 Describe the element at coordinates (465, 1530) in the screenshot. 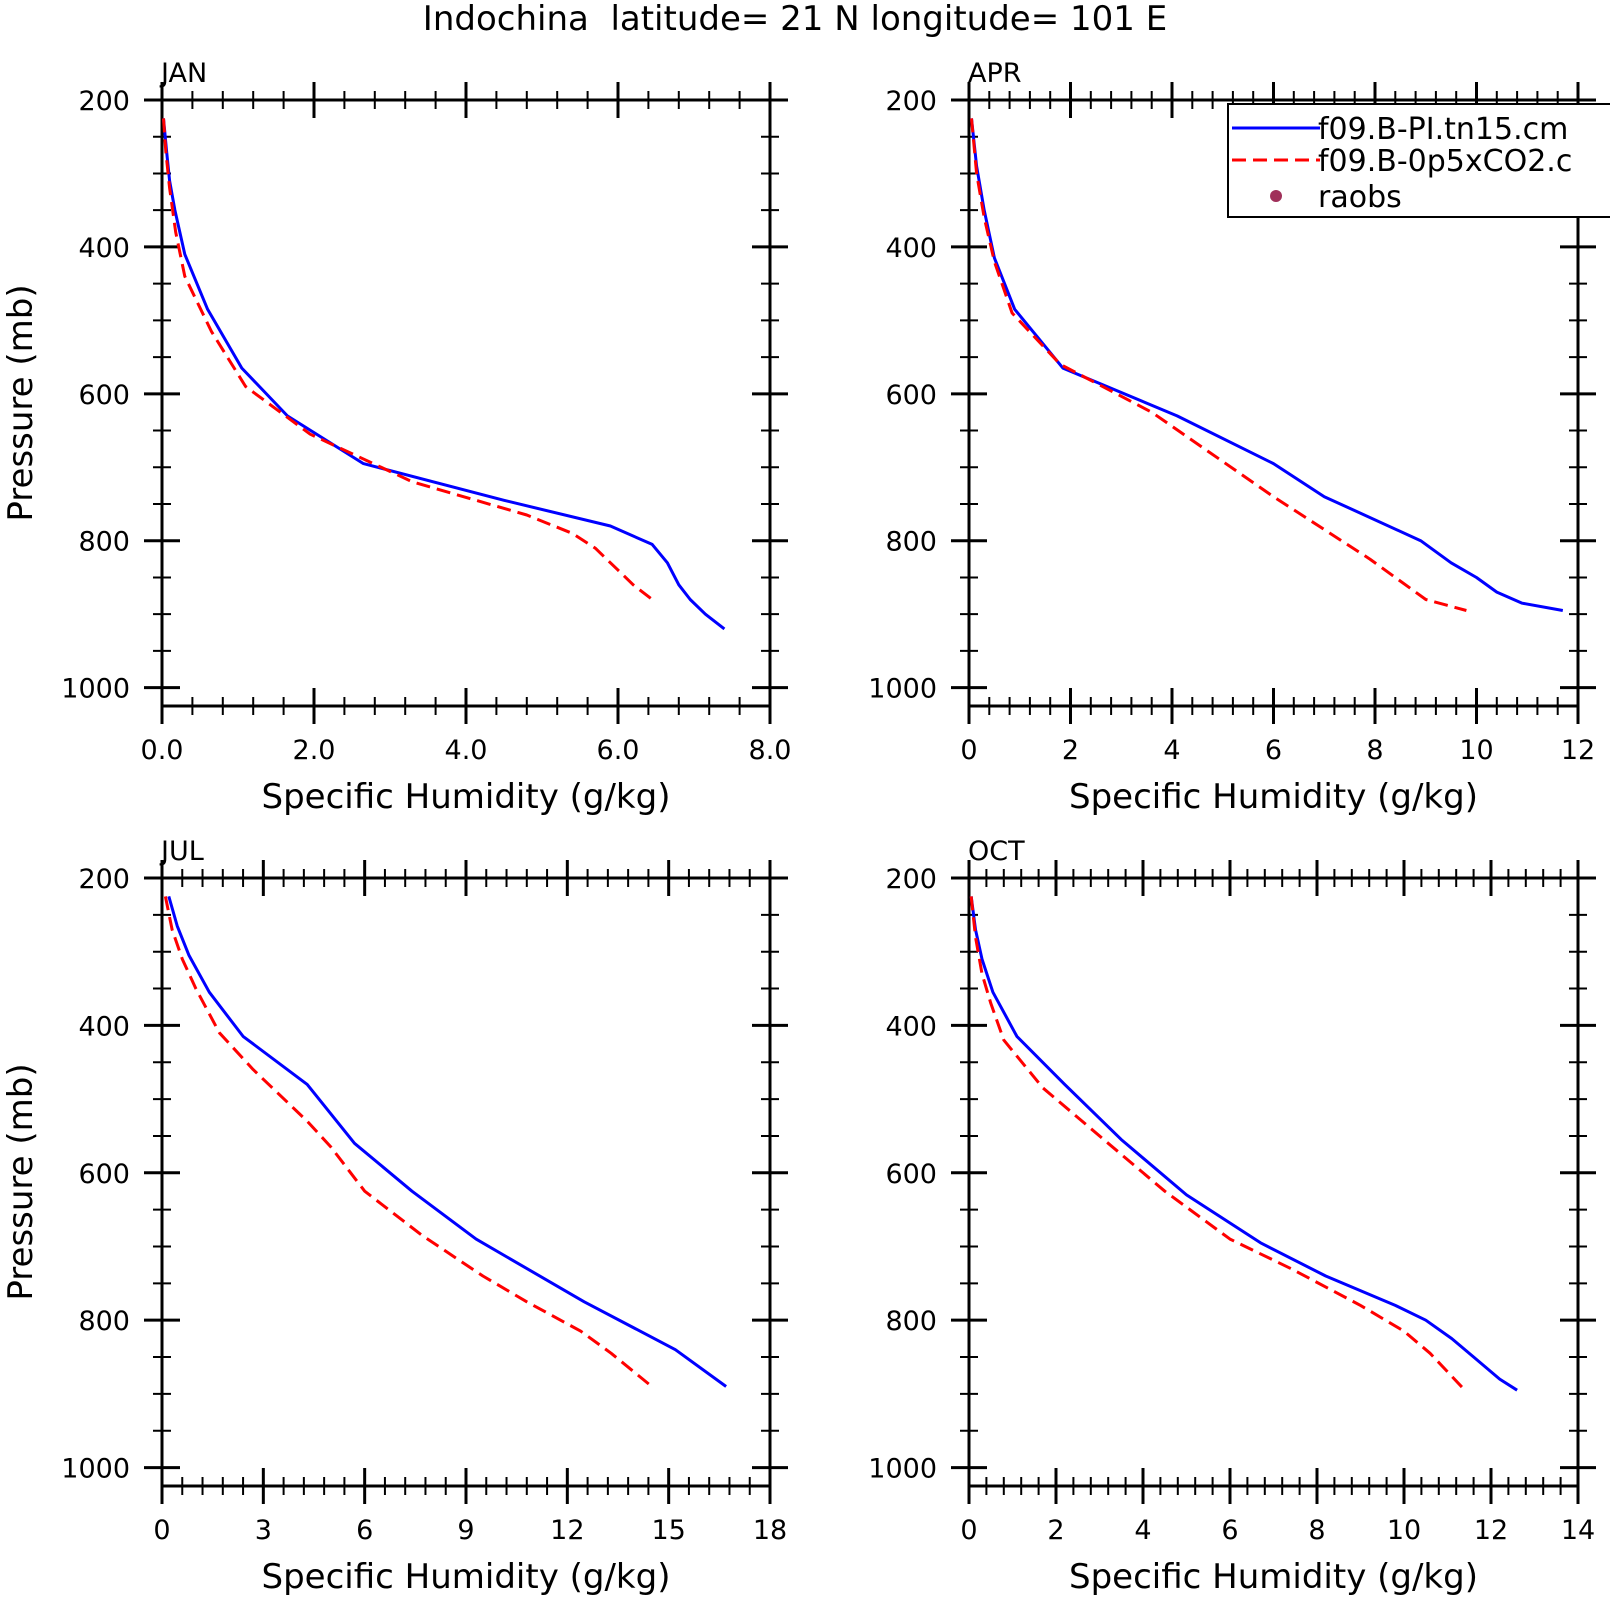

I see `x-tick-label: 9` at that location.